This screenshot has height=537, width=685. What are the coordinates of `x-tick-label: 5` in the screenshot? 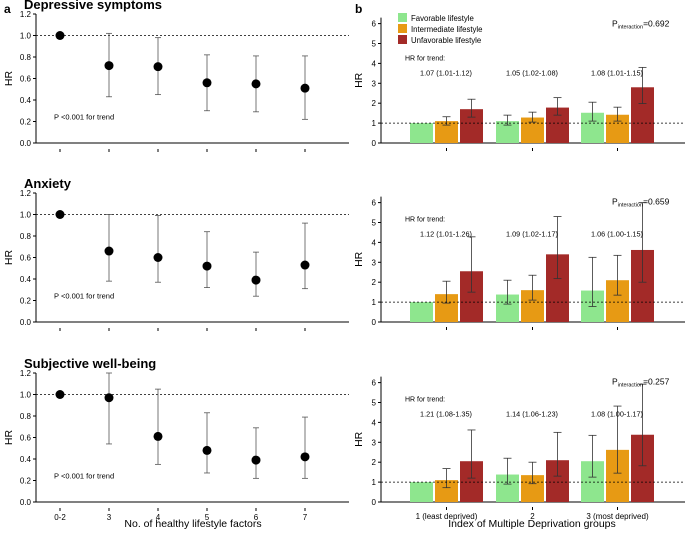 It's located at (207, 517).